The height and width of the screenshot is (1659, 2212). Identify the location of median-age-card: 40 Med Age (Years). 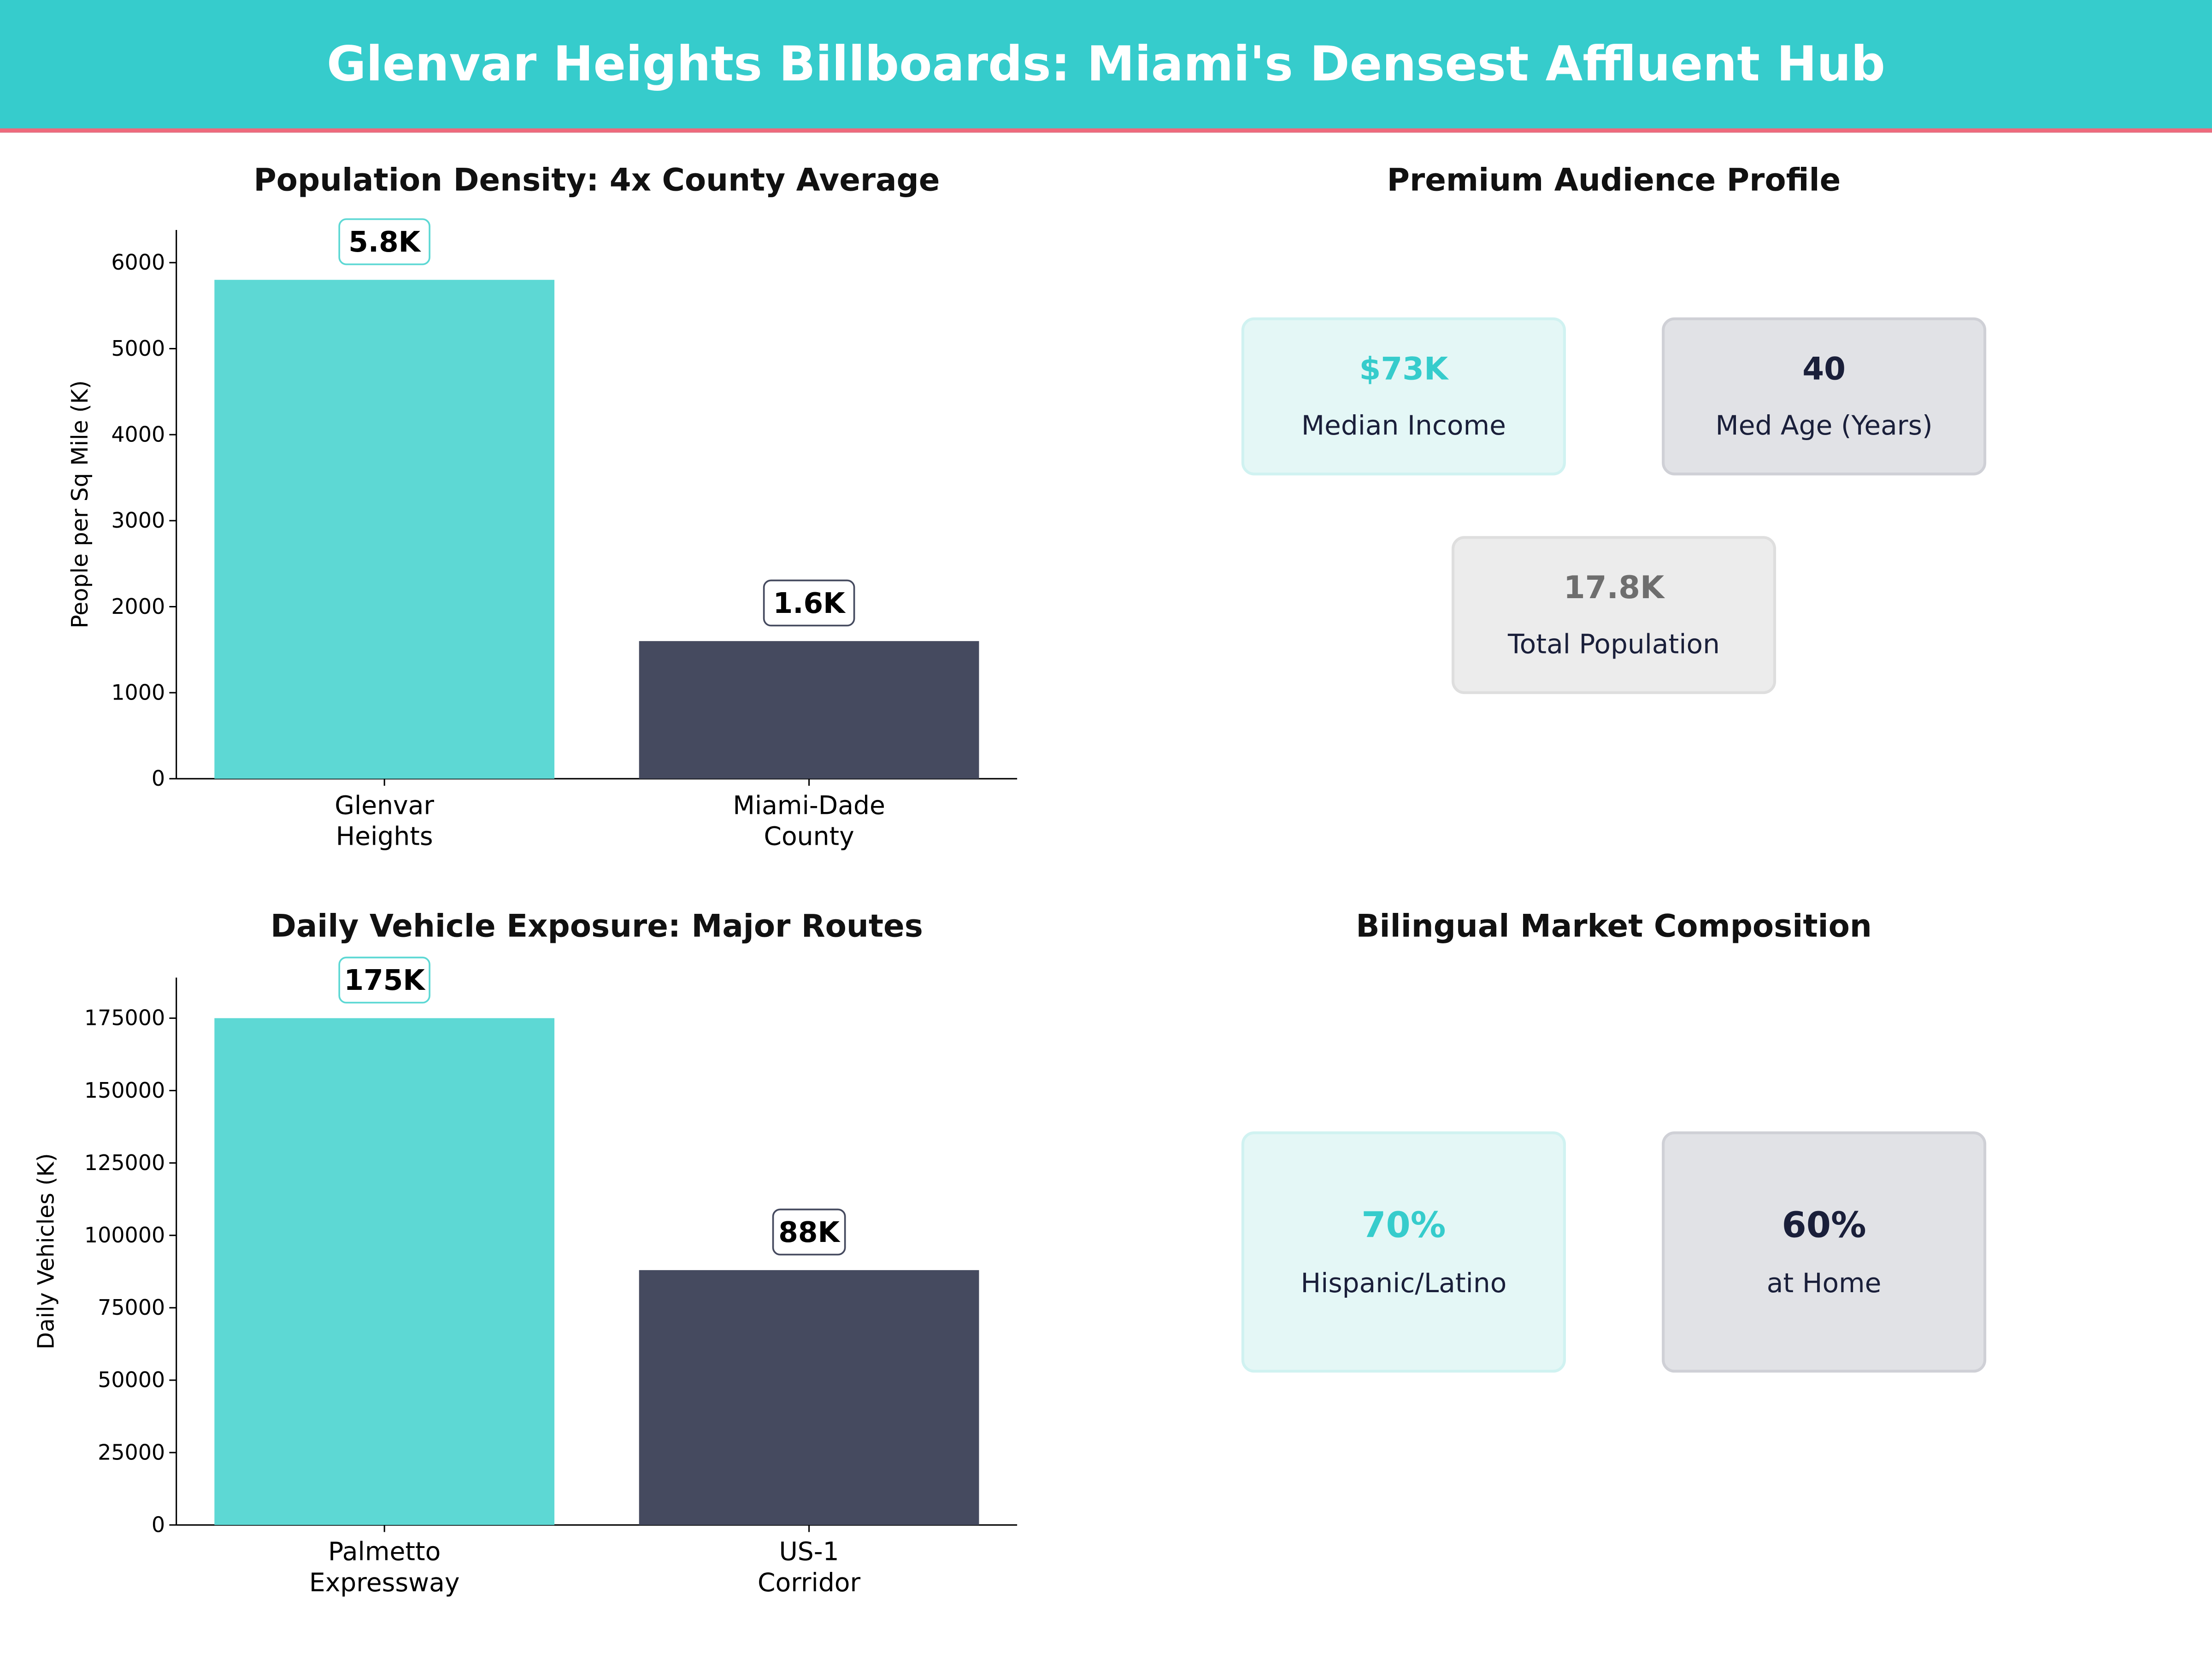
(1824, 396).